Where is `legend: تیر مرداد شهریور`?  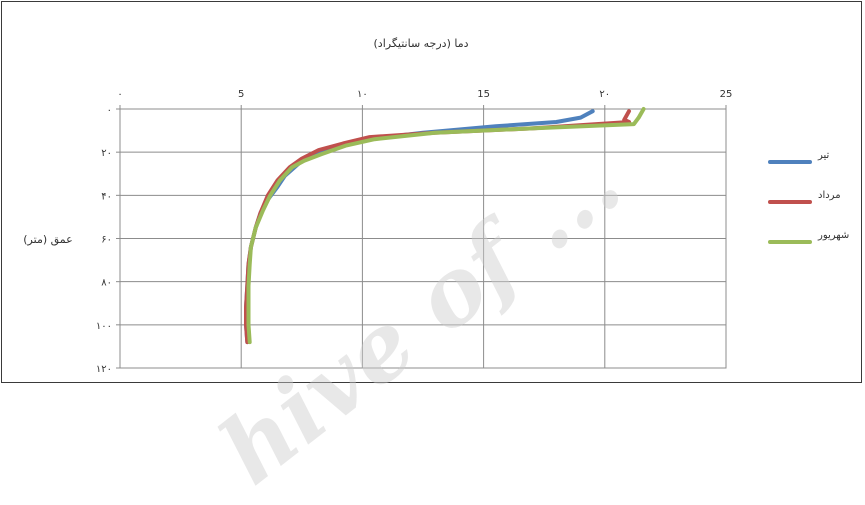
legend: تیر مرداد شهریور is located at coordinates (808, 197).